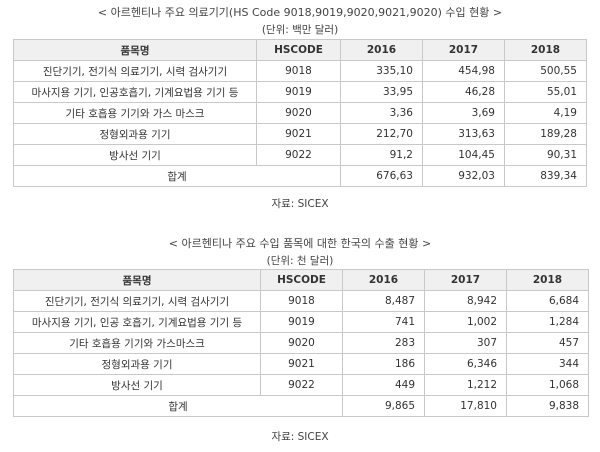 This screenshot has height=452, width=600. What do you see at coordinates (545, 155) in the screenshot?
I see `value-2018: 90,31` at bounding box center [545, 155].